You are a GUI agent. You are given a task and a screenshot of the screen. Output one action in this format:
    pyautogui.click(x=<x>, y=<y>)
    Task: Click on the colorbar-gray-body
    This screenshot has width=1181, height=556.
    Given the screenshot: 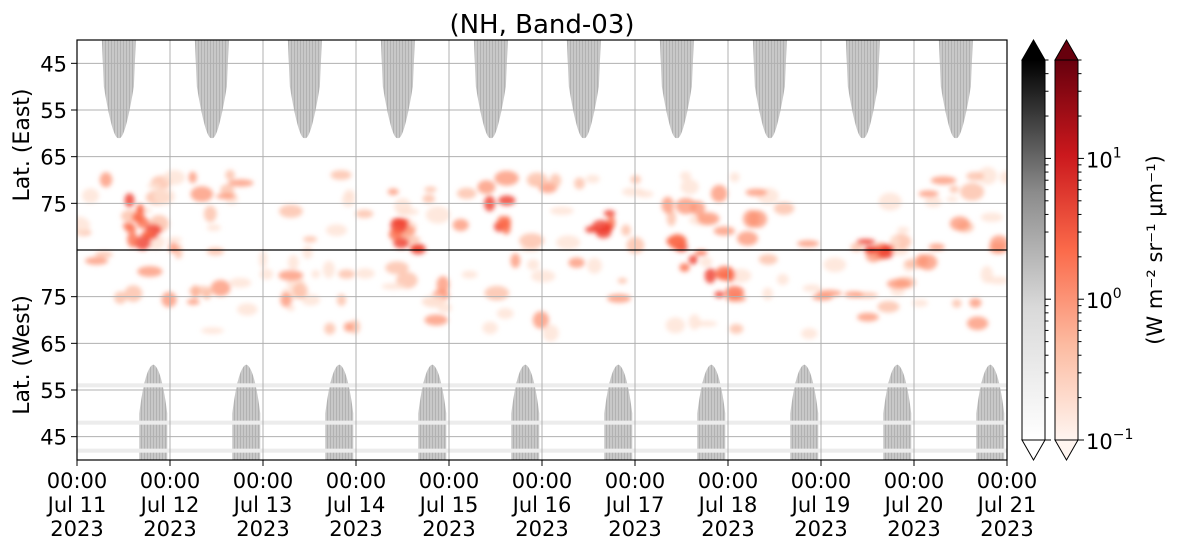 What is the action you would take?
    pyautogui.click(x=1033, y=250)
    